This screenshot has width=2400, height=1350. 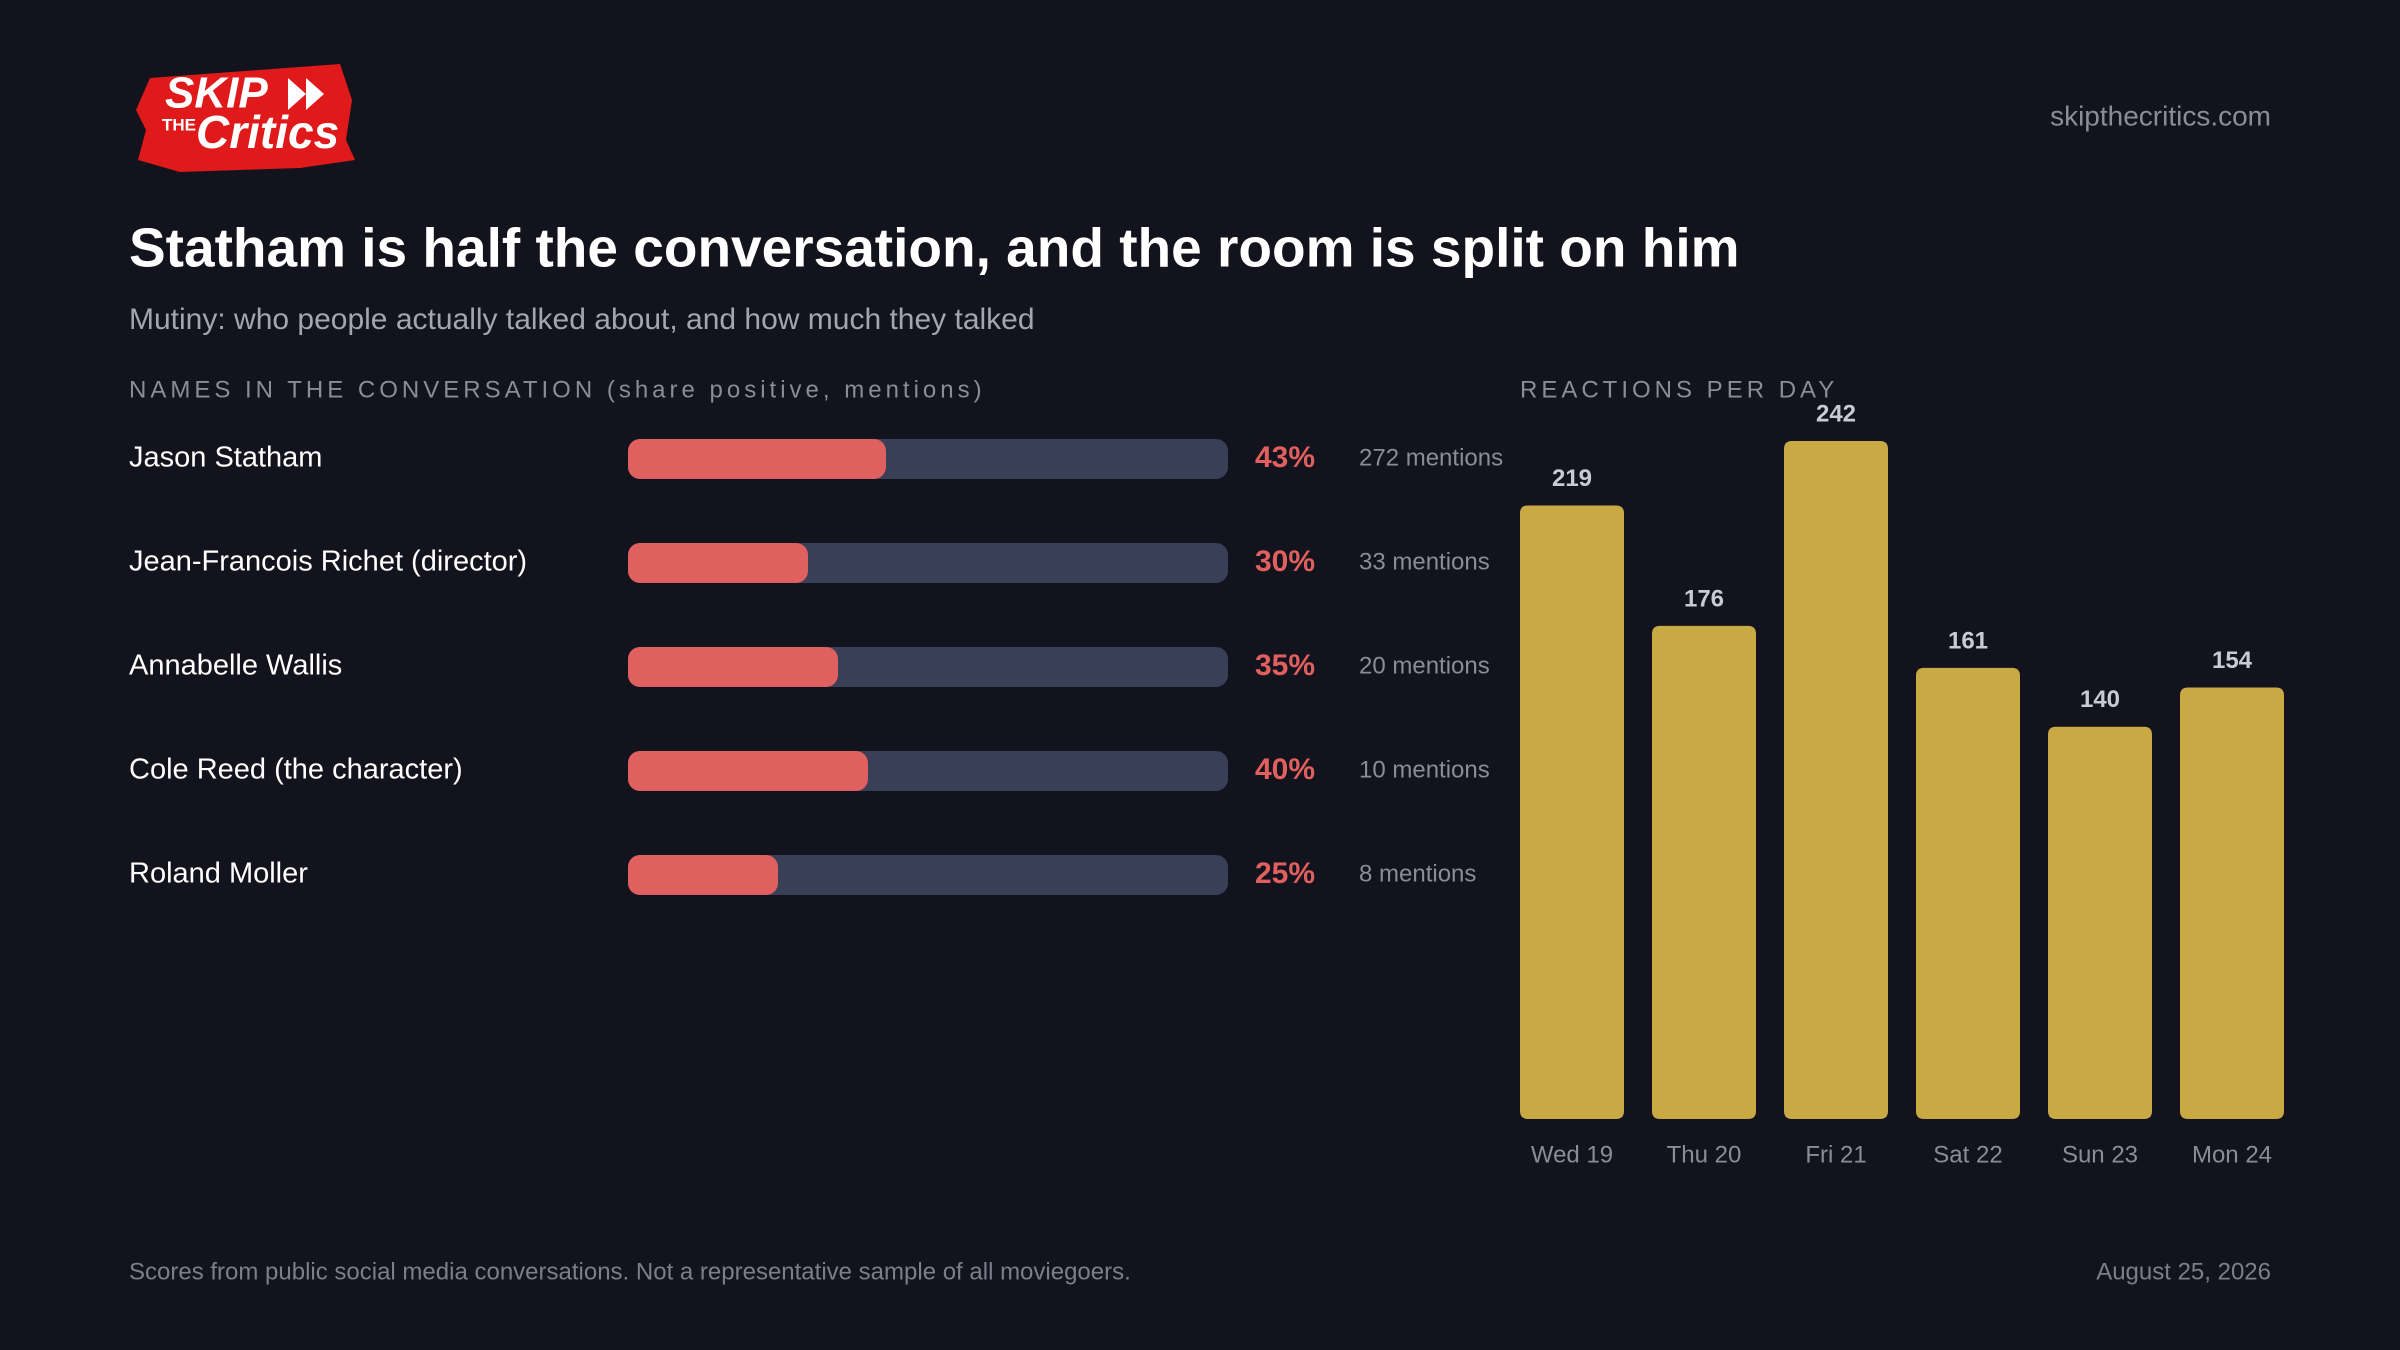 I want to click on mentions-label: 8 mentions, so click(x=1417, y=873).